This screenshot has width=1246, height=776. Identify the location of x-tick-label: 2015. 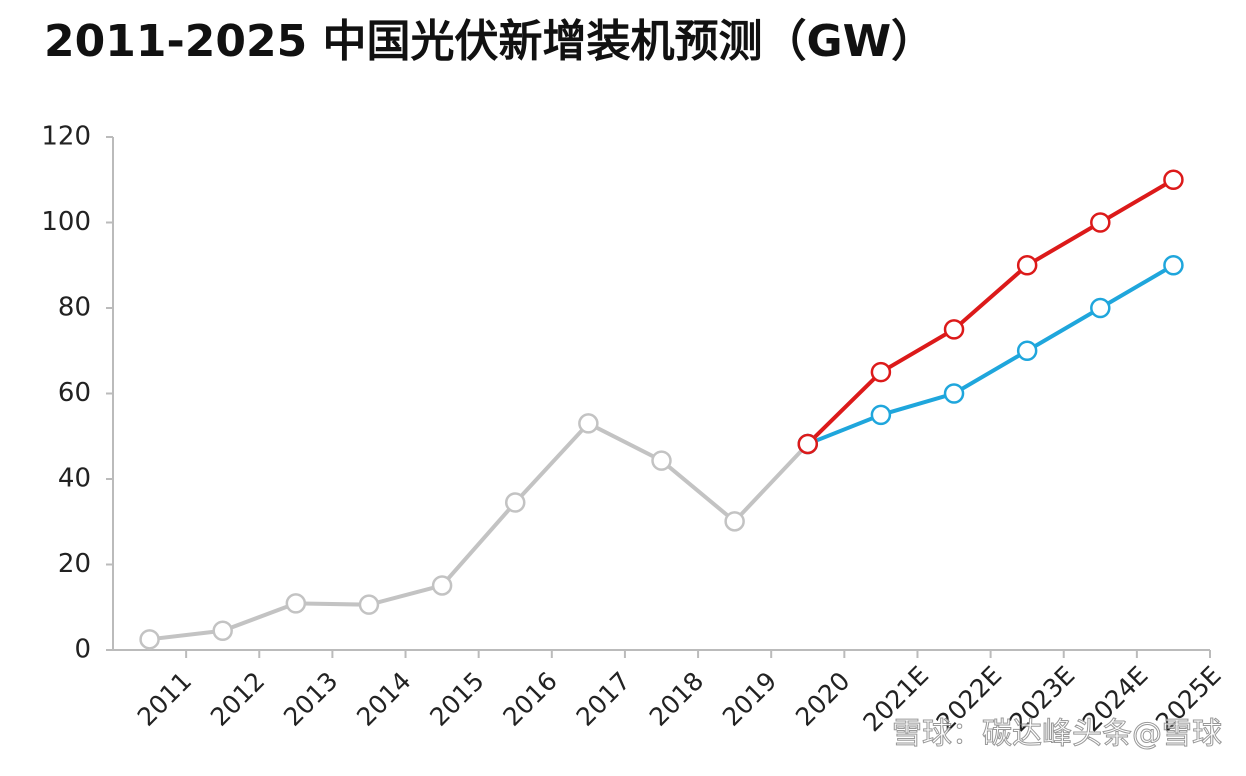
(456, 698).